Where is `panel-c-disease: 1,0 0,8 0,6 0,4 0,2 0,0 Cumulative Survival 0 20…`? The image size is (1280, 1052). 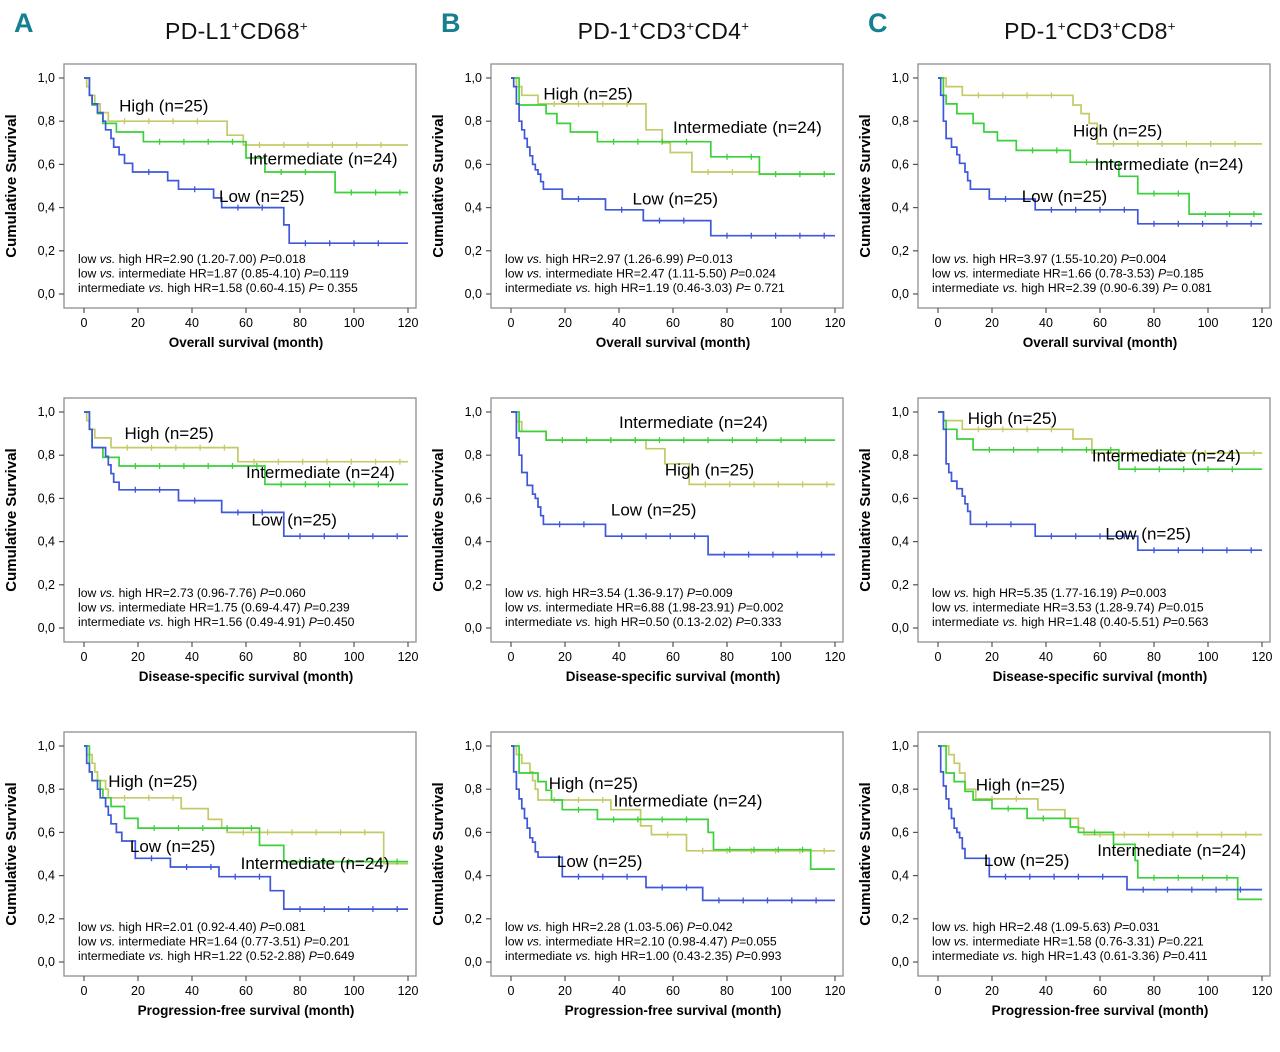 panel-c-disease: 1,0 0,8 0,6 0,4 0,2 0,0 Cumulative Survival 0 20… is located at coordinates (1067, 543).